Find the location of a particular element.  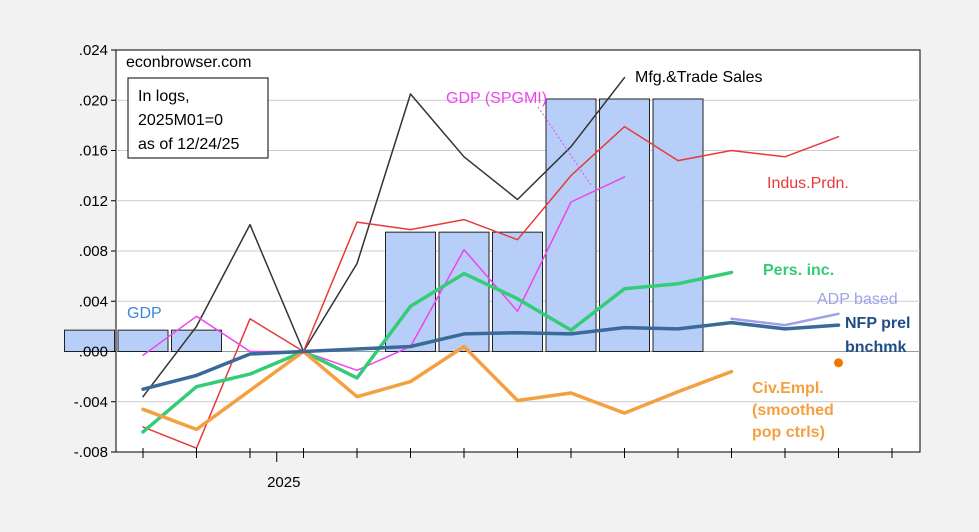

civ-empl-point is located at coordinates (838, 363).